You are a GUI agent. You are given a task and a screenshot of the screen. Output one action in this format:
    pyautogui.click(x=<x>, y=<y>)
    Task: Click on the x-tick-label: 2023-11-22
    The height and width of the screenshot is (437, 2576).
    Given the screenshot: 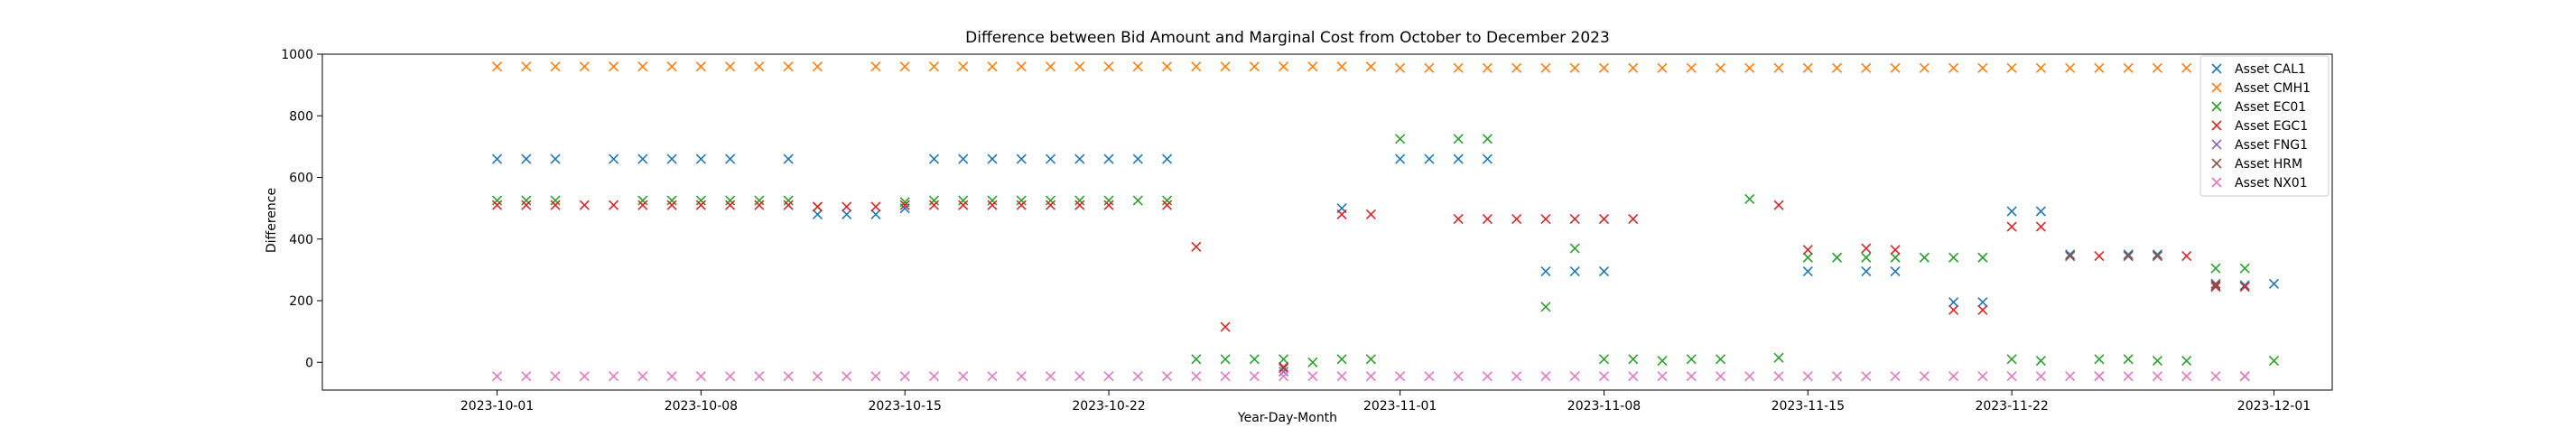 What is the action you would take?
    pyautogui.click(x=2011, y=406)
    